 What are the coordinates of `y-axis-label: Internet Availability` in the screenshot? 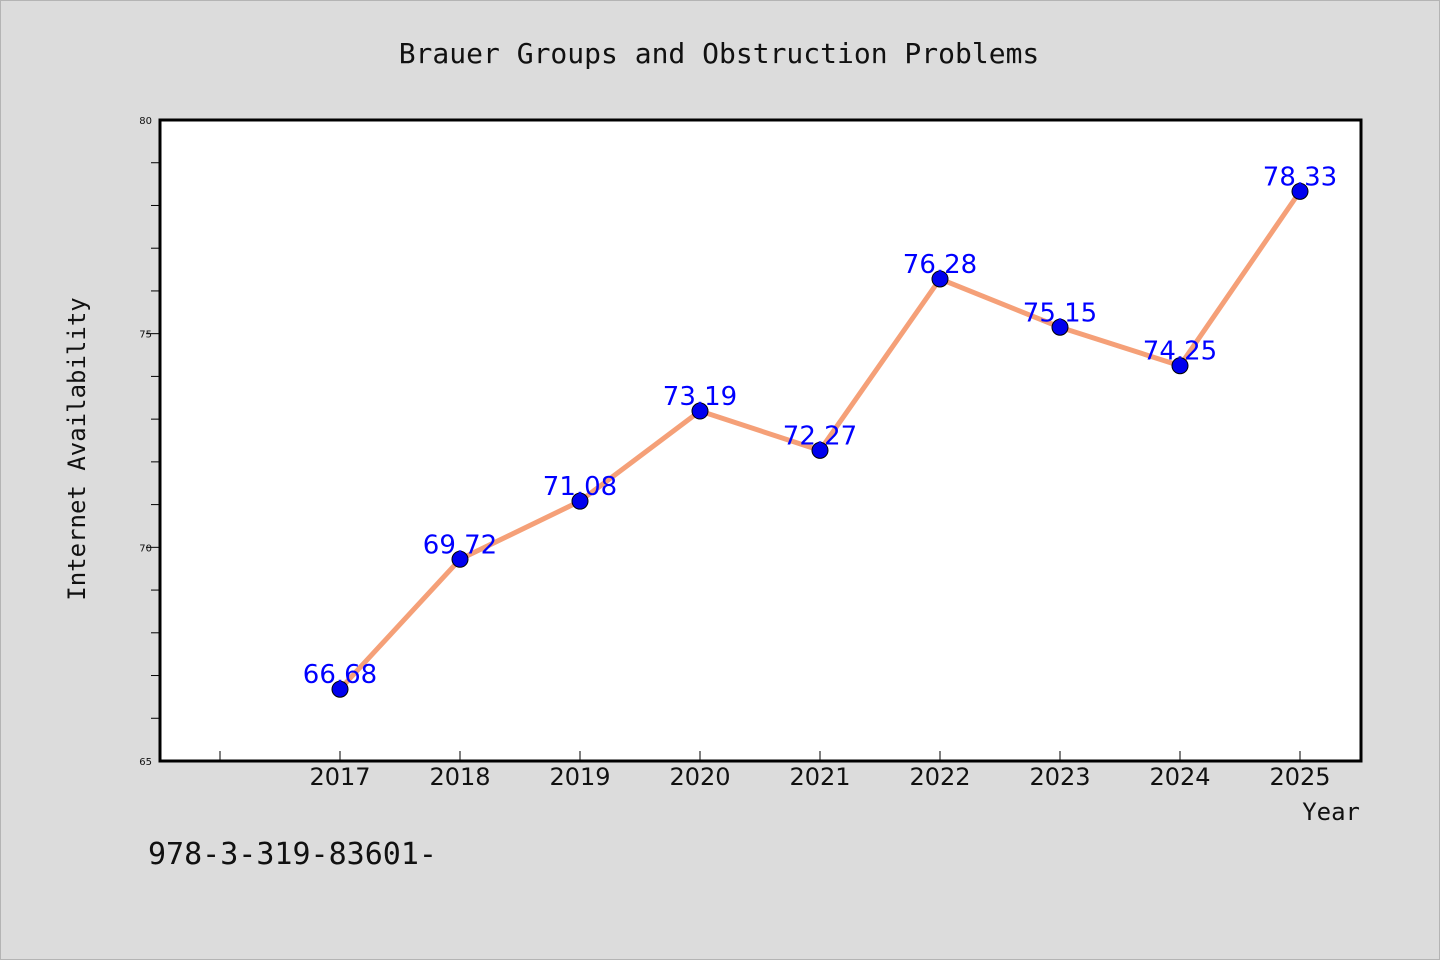 It's located at (77, 448).